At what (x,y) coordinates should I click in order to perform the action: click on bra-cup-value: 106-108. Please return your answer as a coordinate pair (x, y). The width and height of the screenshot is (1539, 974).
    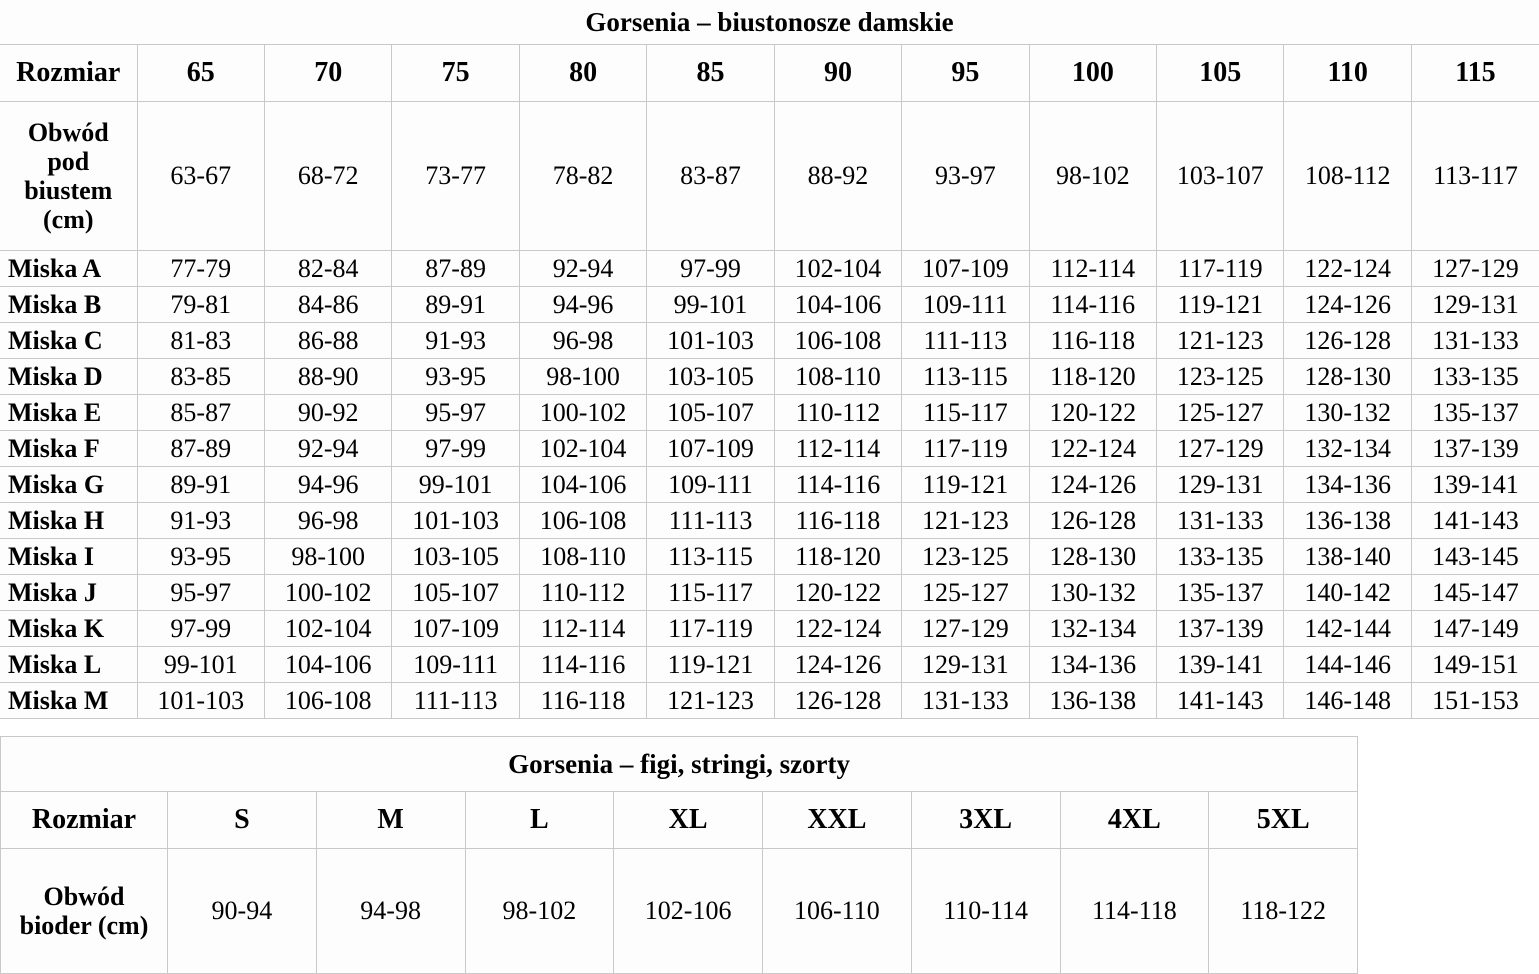
    Looking at the image, I should click on (328, 700).